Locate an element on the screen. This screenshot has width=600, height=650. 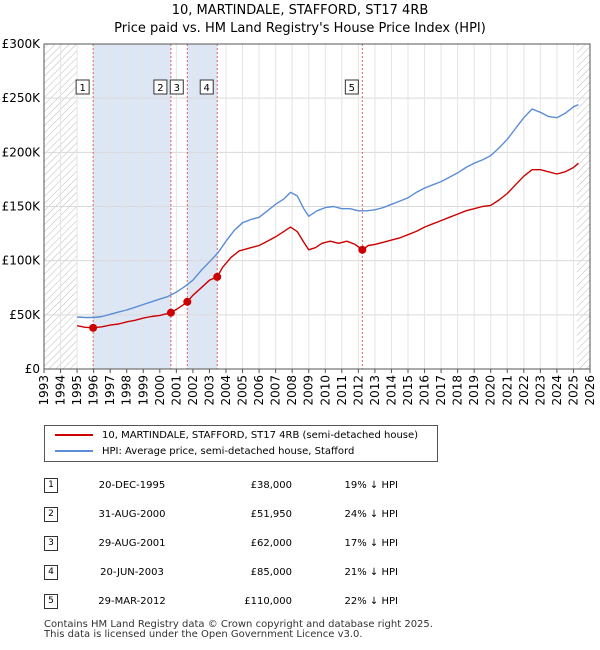
x-tick-label: 2024 is located at coordinates (557, 390).